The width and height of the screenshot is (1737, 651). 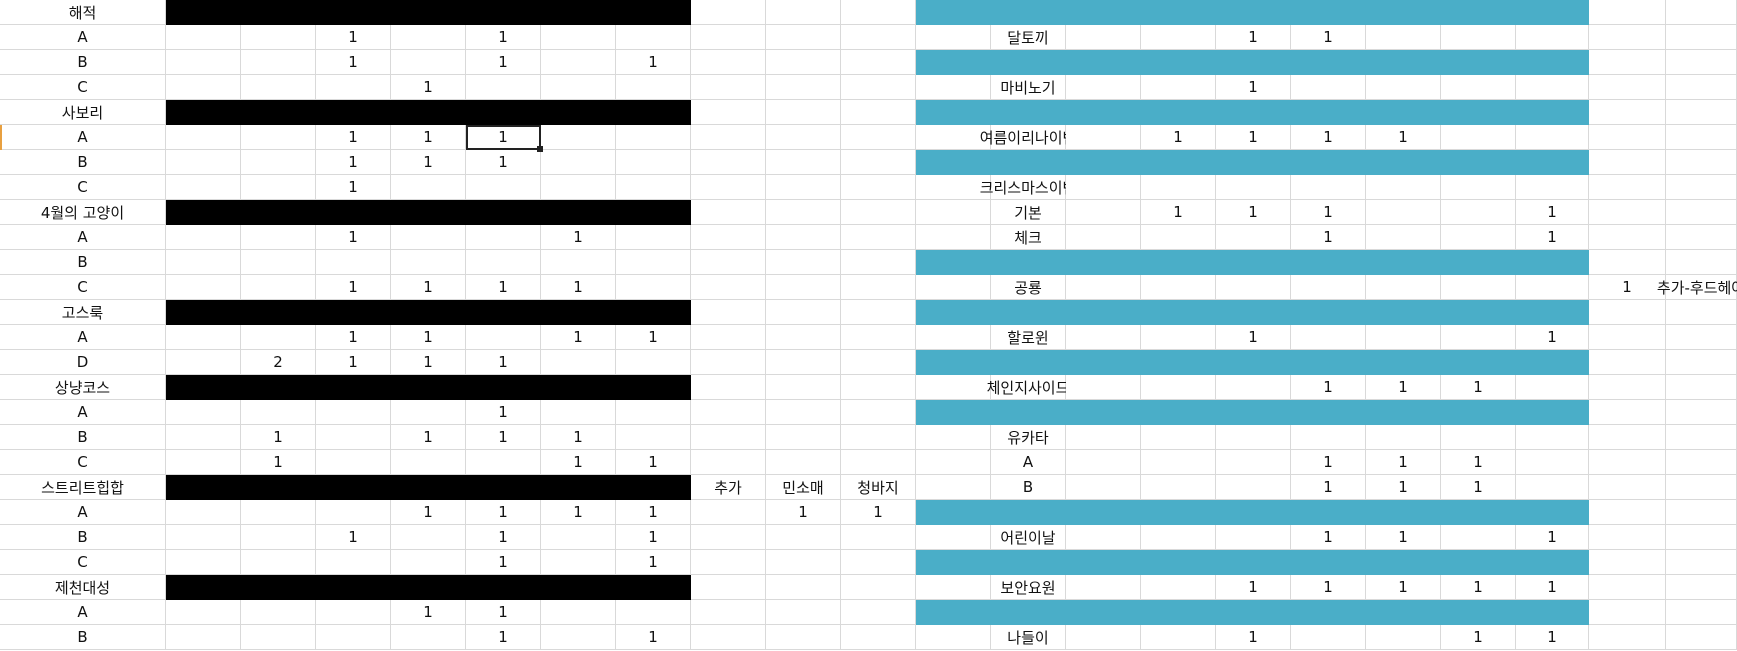 I want to click on row-label-cell: 나들이, so click(x=1028, y=637).